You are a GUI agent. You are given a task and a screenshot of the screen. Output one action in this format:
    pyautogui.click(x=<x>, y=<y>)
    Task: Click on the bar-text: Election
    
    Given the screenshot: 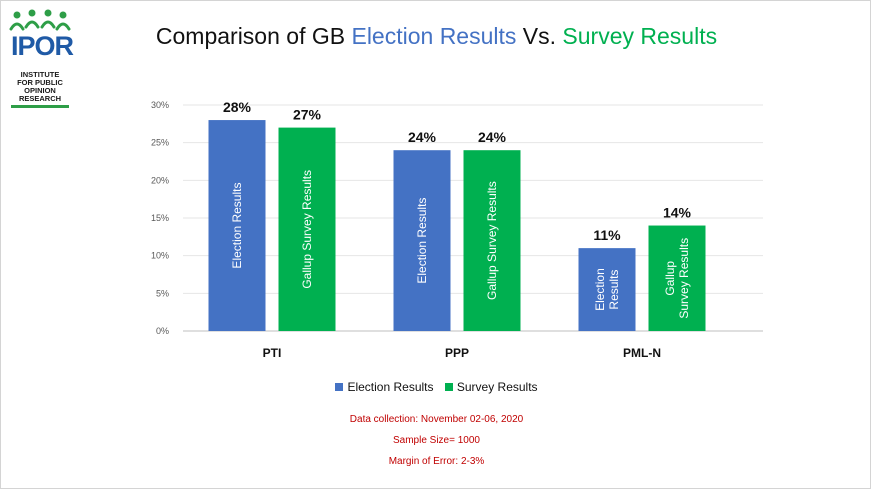 What is the action you would take?
    pyautogui.click(x=600, y=289)
    